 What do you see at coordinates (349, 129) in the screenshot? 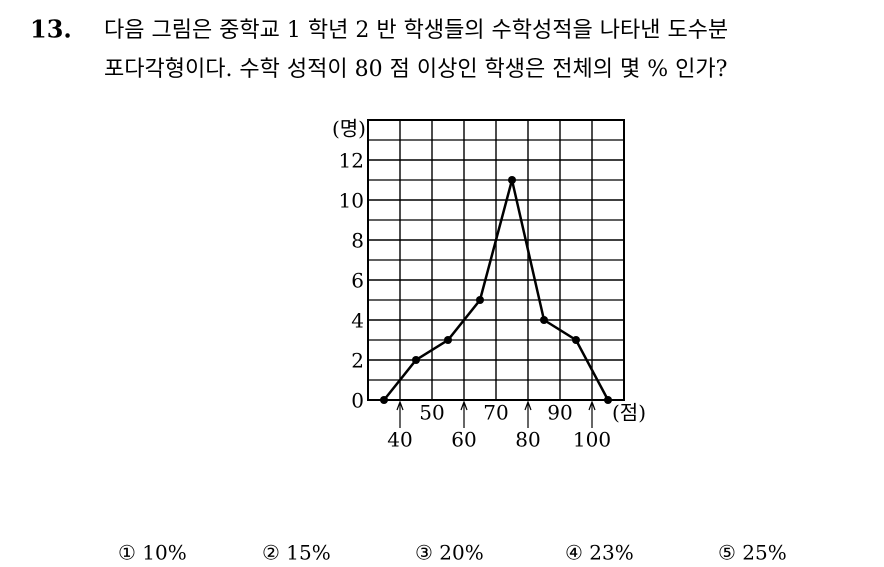
I see `y-axis-label: (명)` at bounding box center [349, 129].